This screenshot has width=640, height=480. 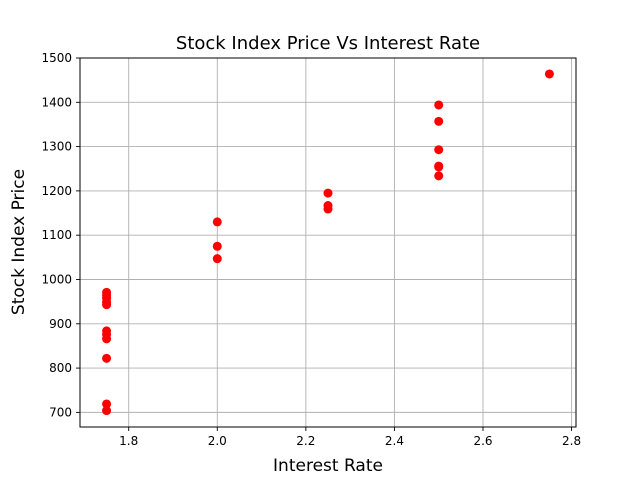 What do you see at coordinates (60, 324) in the screenshot?
I see `y-tick-label: 900` at bounding box center [60, 324].